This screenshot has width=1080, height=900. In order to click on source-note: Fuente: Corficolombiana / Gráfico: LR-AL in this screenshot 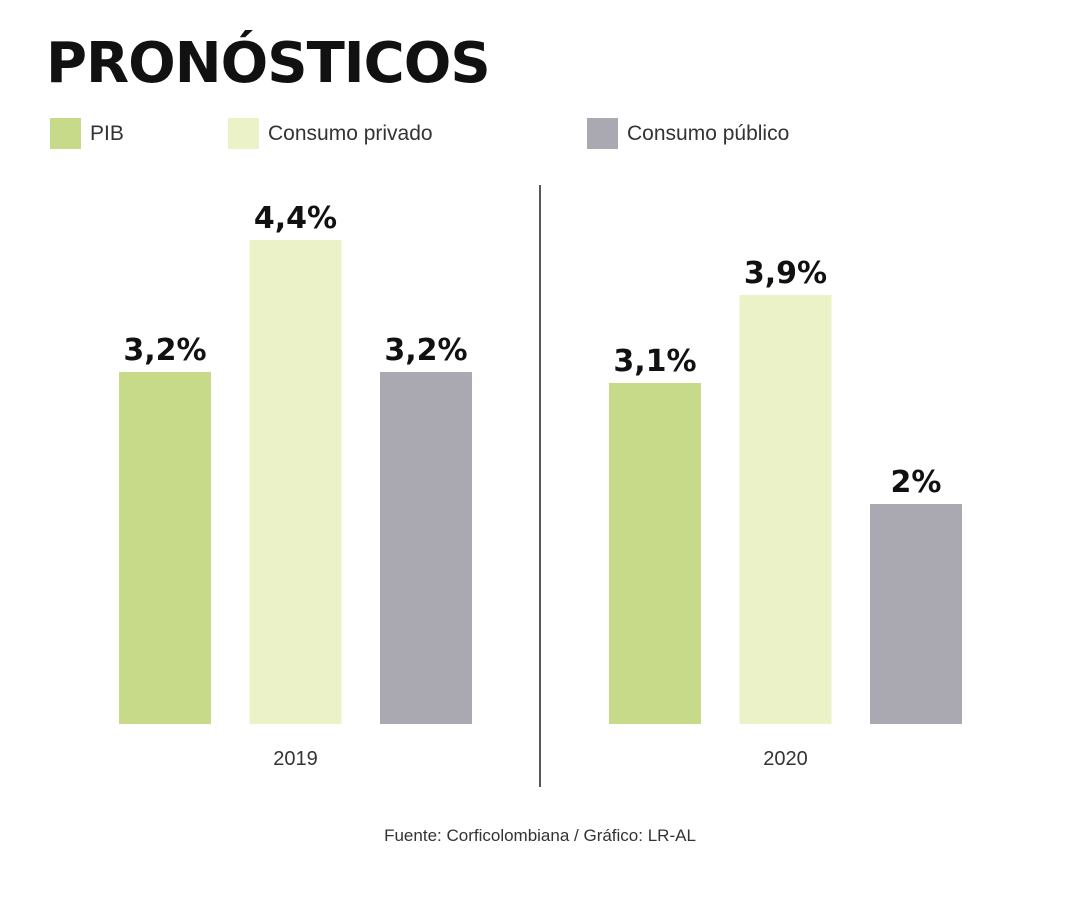, I will do `click(540, 835)`.